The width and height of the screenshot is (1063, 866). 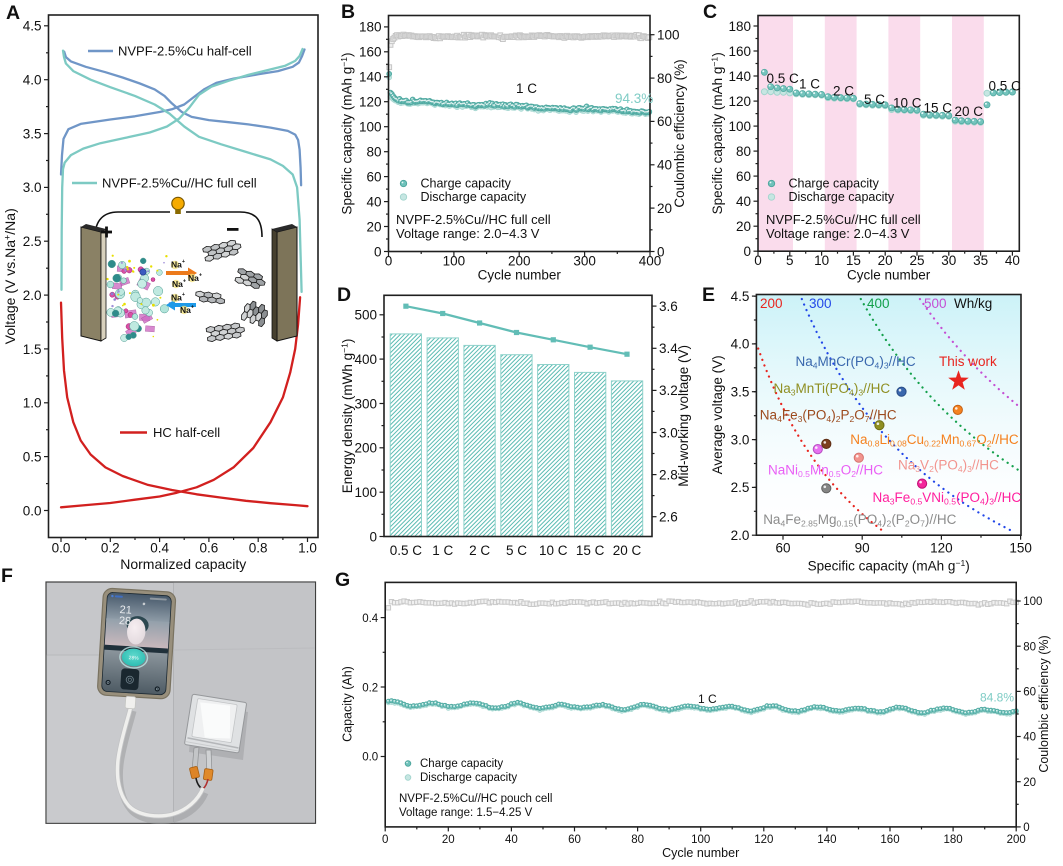 What do you see at coordinates (948, 466) in the screenshot?
I see `svg-text: Na3​V2​(PO4​)3​//HC` at bounding box center [948, 466].